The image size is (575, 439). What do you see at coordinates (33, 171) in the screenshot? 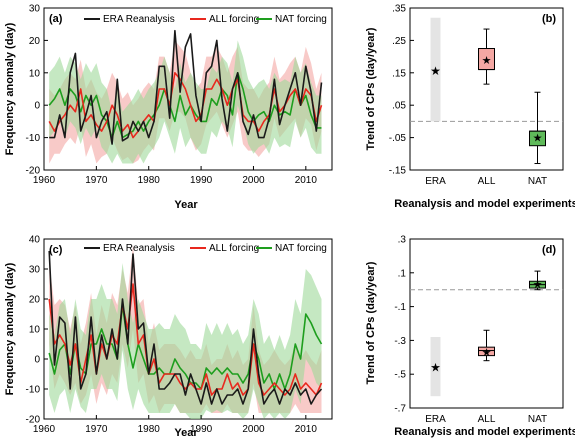
I see `a-ytick-label-20: -20` at bounding box center [33, 171].